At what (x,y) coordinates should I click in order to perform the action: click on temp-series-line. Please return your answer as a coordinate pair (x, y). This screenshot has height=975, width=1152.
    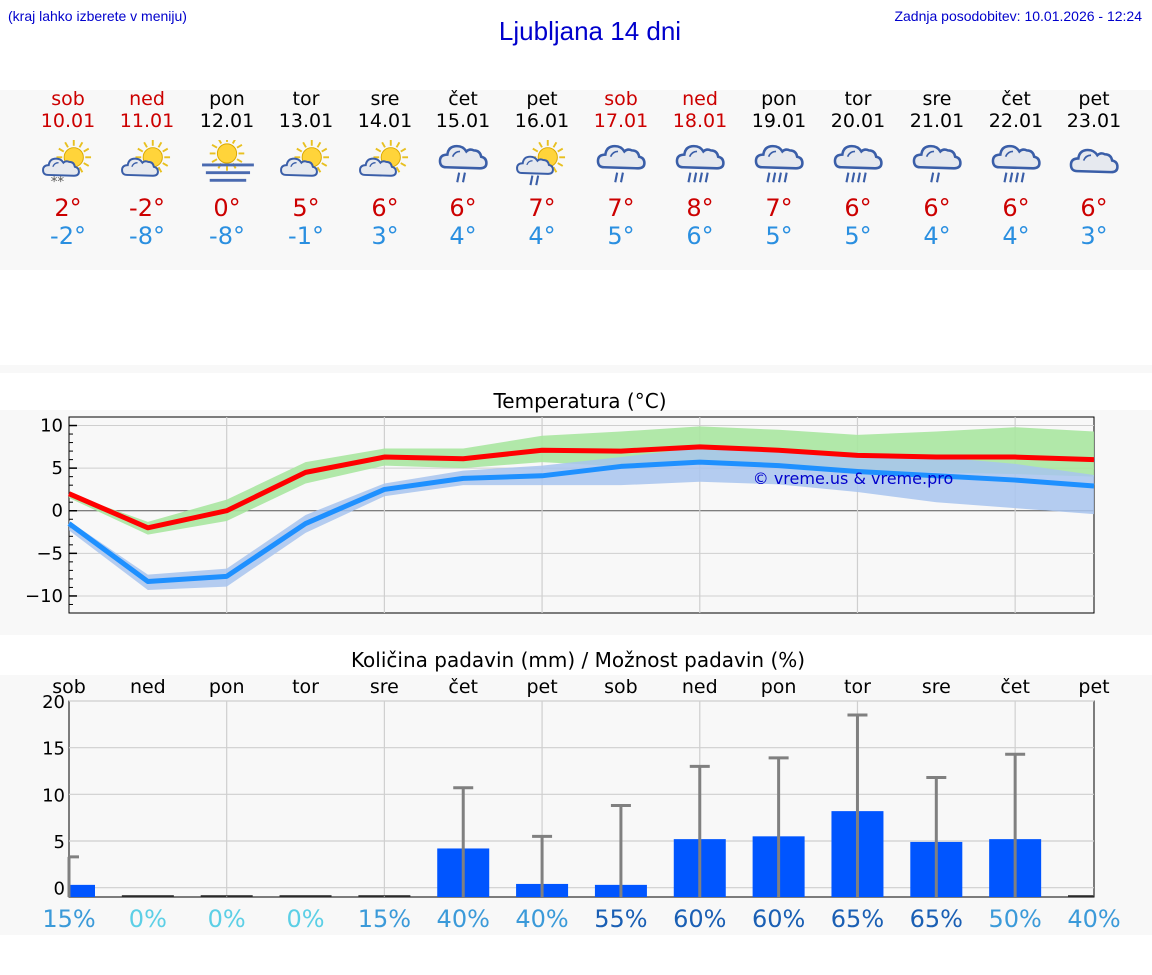
    Looking at the image, I should click on (581, 487).